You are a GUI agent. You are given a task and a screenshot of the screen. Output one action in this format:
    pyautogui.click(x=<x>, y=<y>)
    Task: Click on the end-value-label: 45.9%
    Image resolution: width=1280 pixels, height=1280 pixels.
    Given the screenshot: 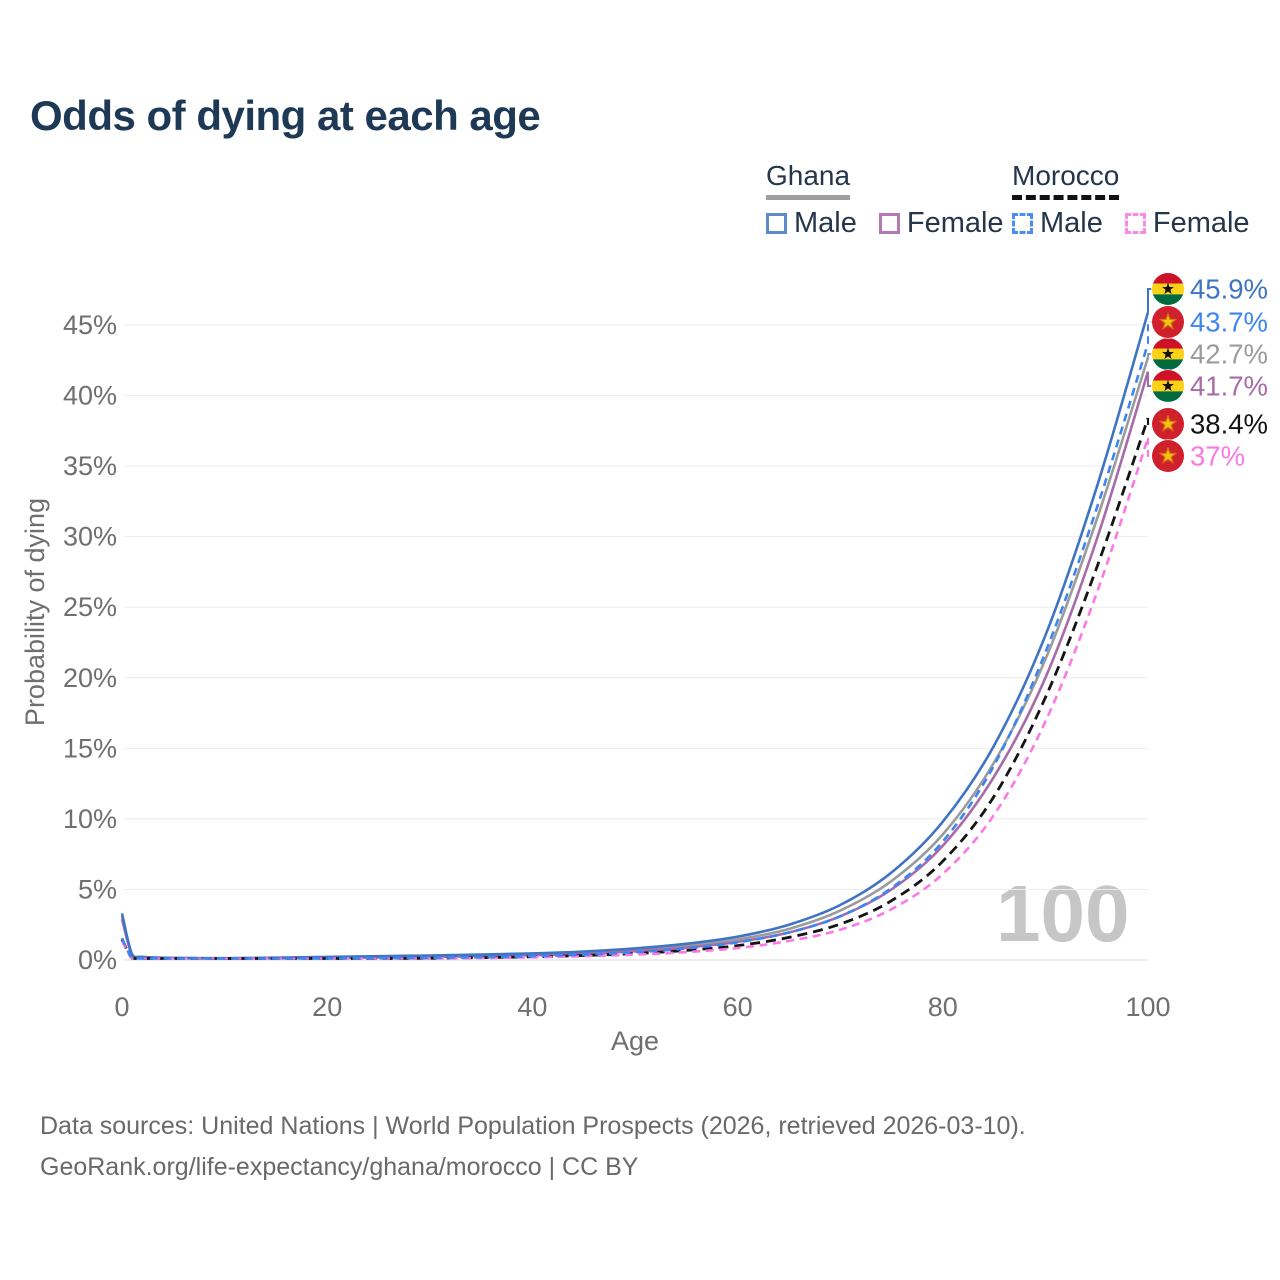 What is the action you would take?
    pyautogui.click(x=1229, y=289)
    